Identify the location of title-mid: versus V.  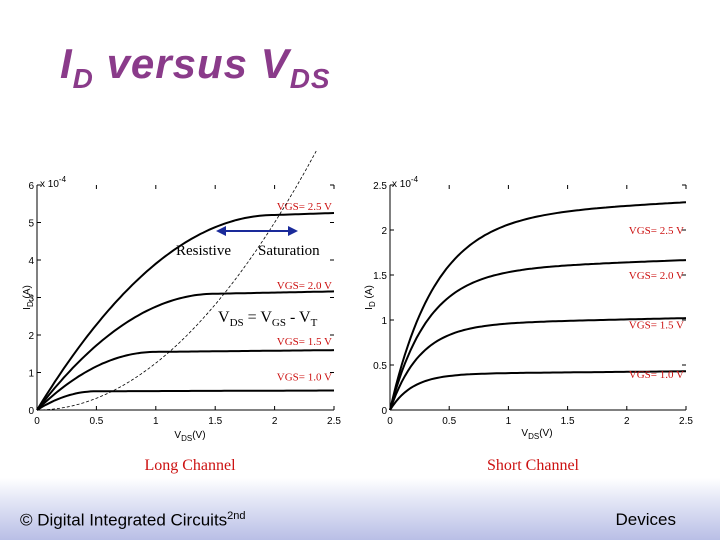
(191, 63).